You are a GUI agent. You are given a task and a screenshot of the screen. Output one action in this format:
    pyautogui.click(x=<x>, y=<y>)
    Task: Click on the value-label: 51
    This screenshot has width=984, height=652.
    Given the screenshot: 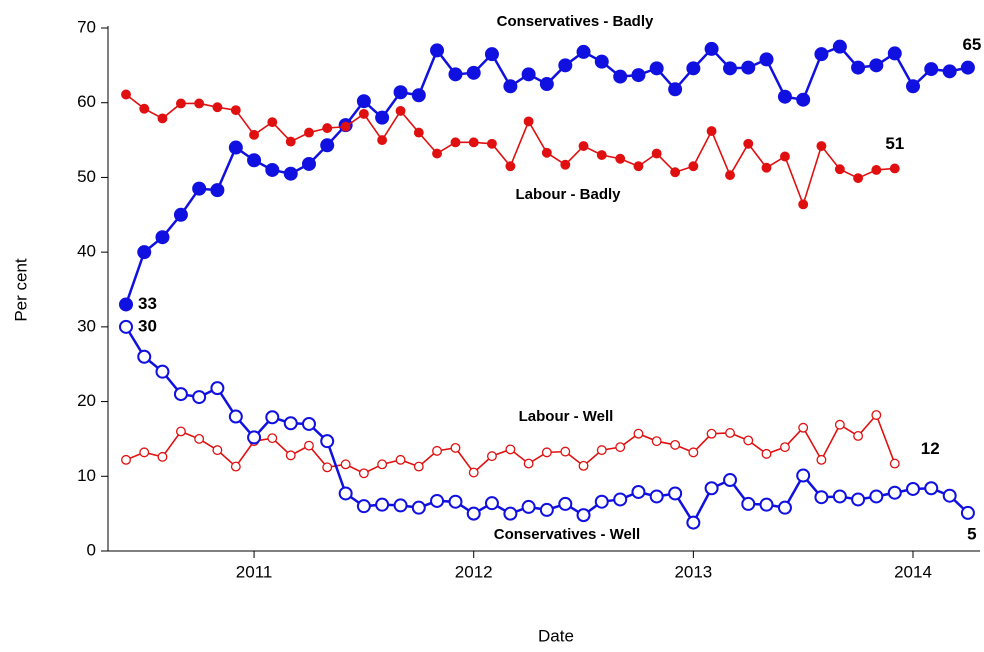 What is the action you would take?
    pyautogui.click(x=894, y=143)
    